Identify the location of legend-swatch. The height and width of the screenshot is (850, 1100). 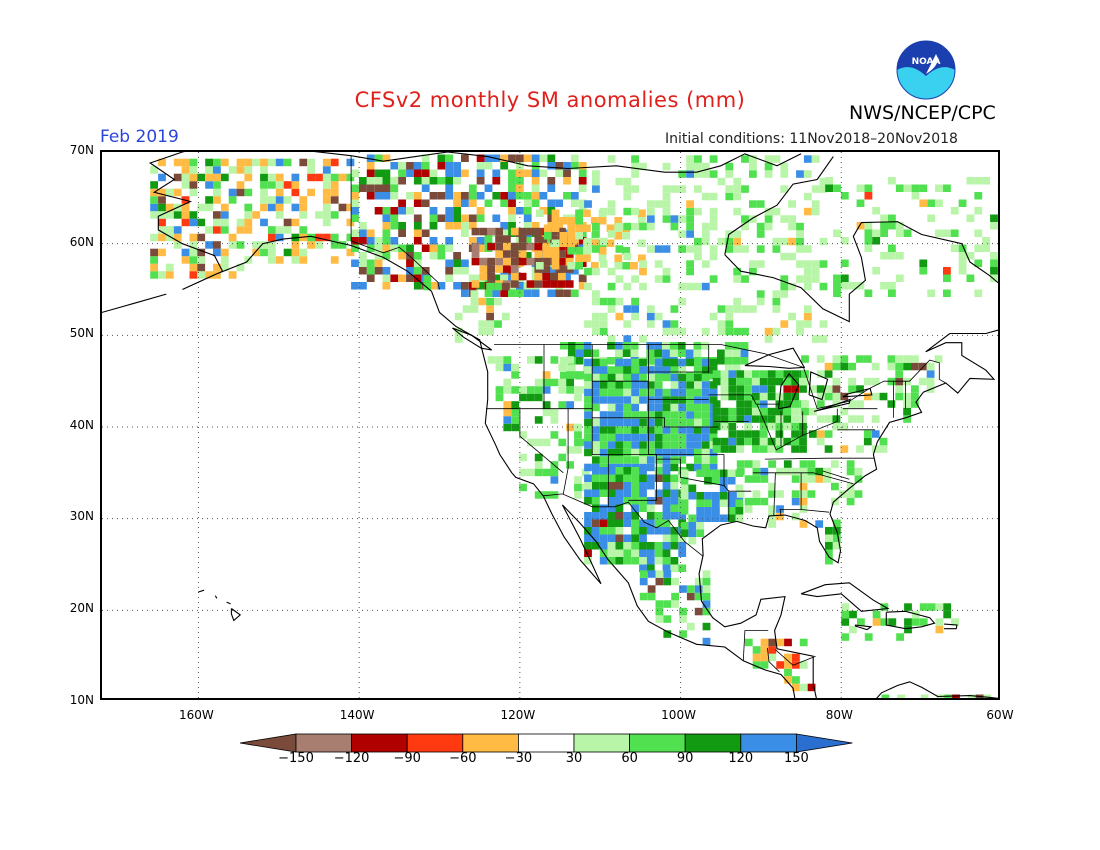
(435, 743).